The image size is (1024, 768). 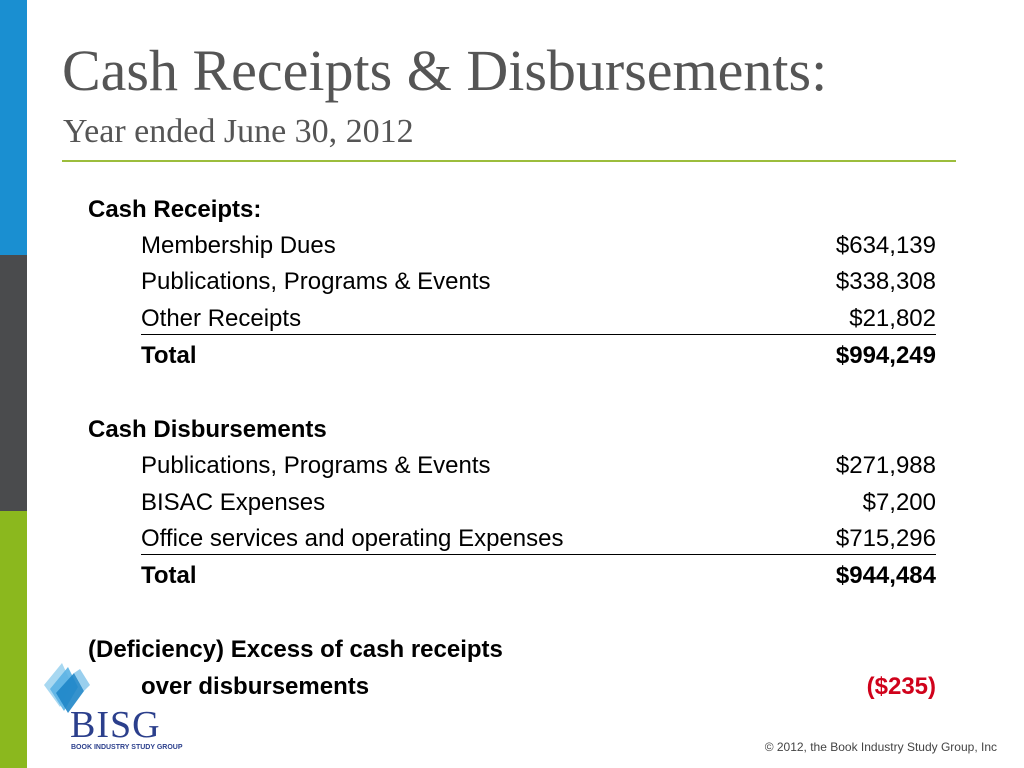 What do you see at coordinates (238, 131) in the screenshot?
I see `slide-subtitle: Year ended June 30, 2012` at bounding box center [238, 131].